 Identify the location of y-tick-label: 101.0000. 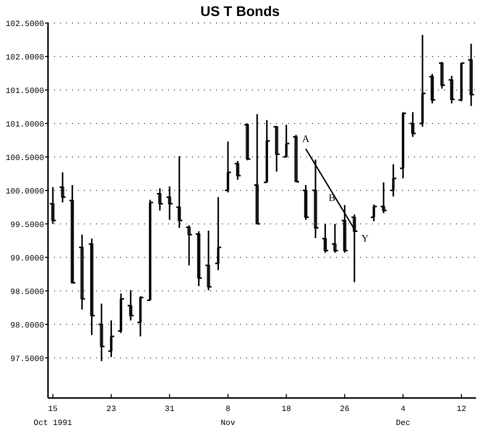
(25, 125).